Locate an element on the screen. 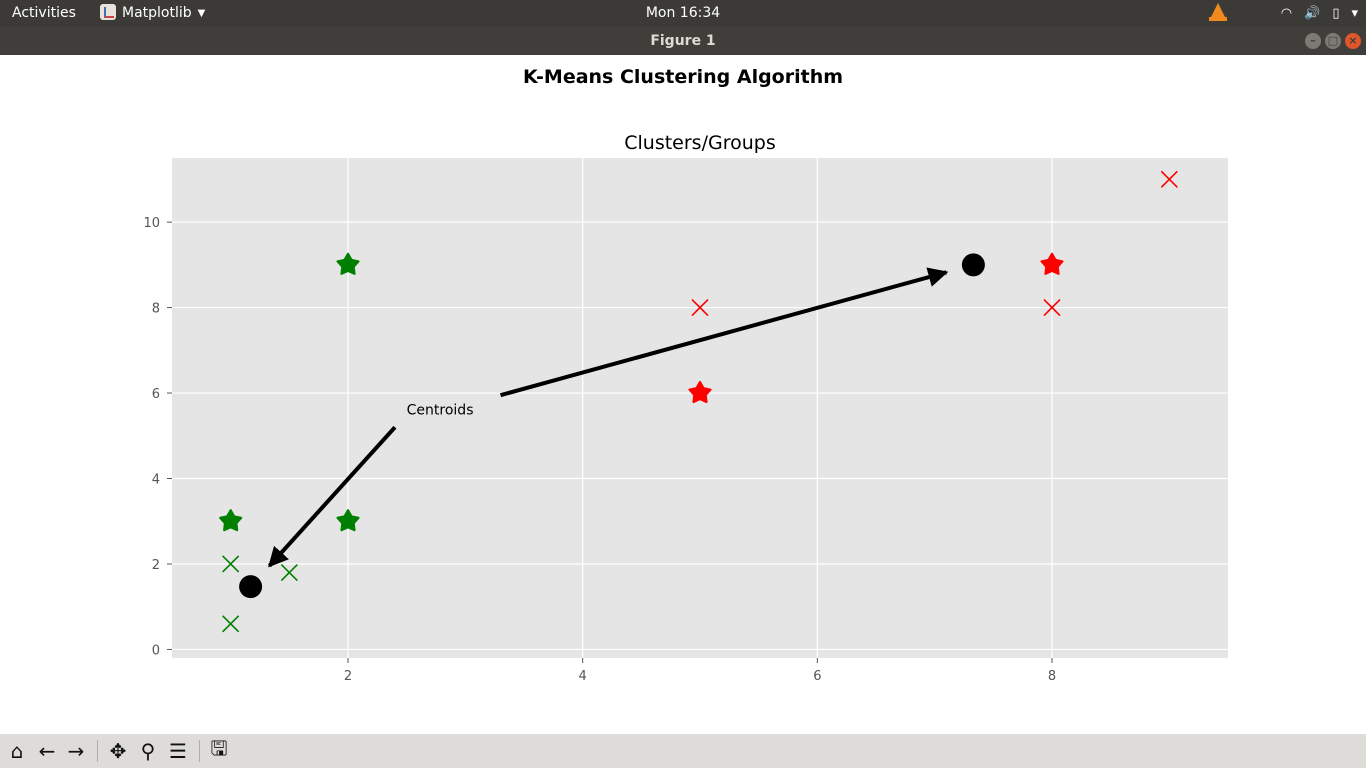 This screenshot has height=768, width=1366. window-titlebar: Figure 1 – □ × is located at coordinates (683, 41).